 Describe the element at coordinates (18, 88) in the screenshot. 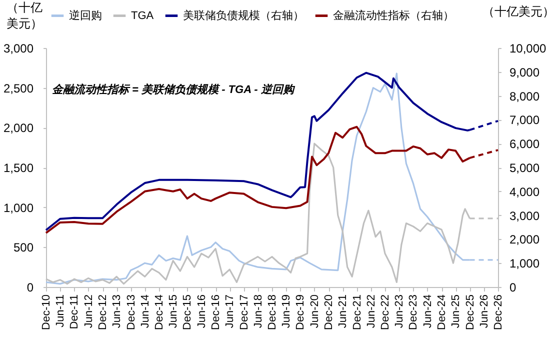

I see `y-tick-label: 2,500` at that location.